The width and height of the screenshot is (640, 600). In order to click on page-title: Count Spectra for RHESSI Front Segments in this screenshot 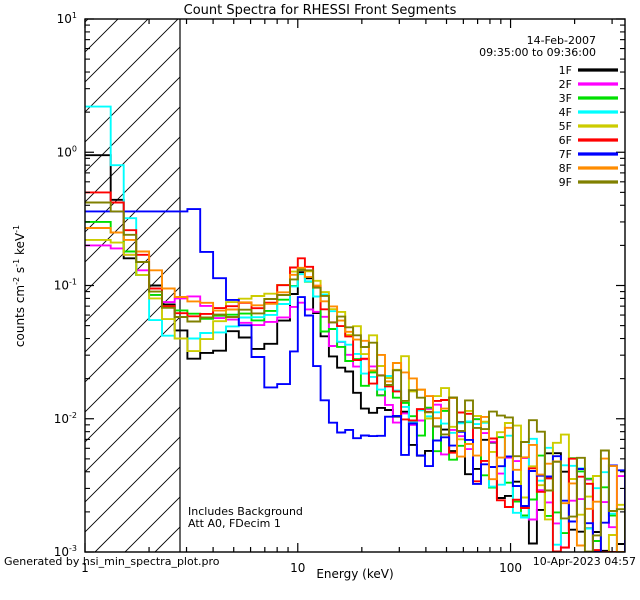, I will do `click(320, 10)`.